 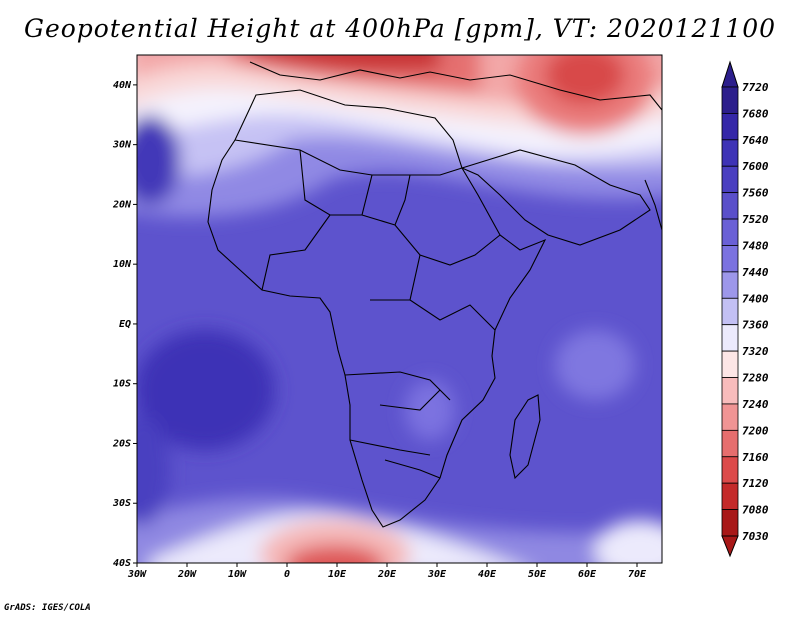 I want to click on colorbar-label: 7280, so click(x=755, y=378).